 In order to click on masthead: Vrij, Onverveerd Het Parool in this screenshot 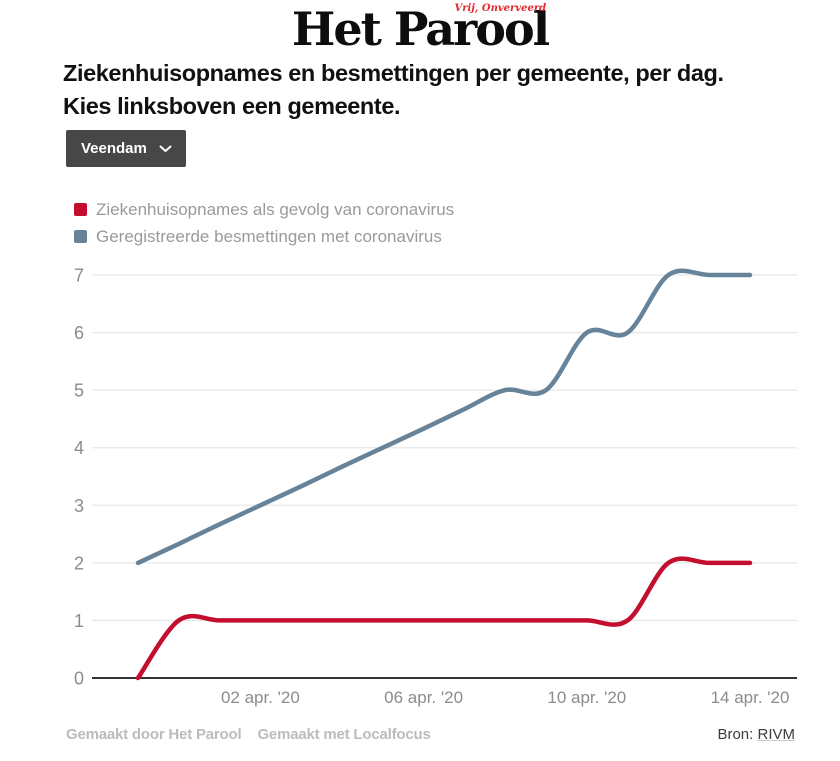, I will do `click(420, 29)`.